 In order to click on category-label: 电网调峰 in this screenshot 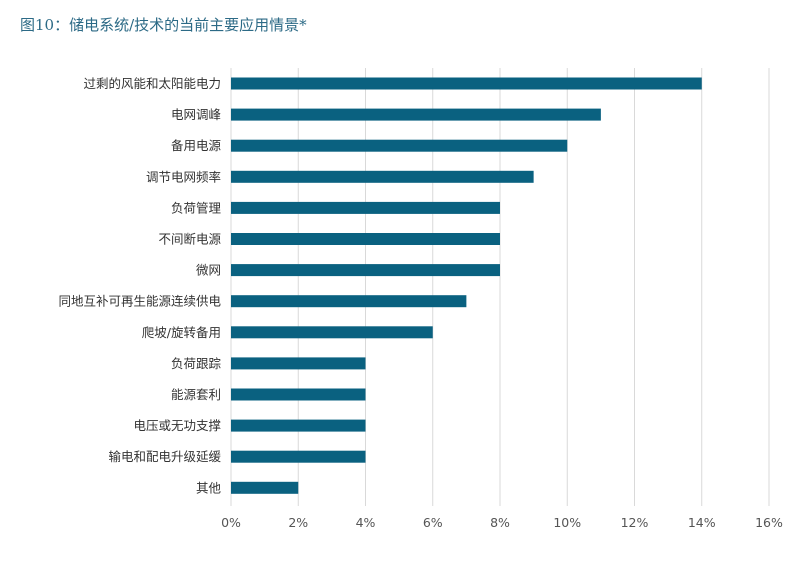, I will do `click(196, 114)`.